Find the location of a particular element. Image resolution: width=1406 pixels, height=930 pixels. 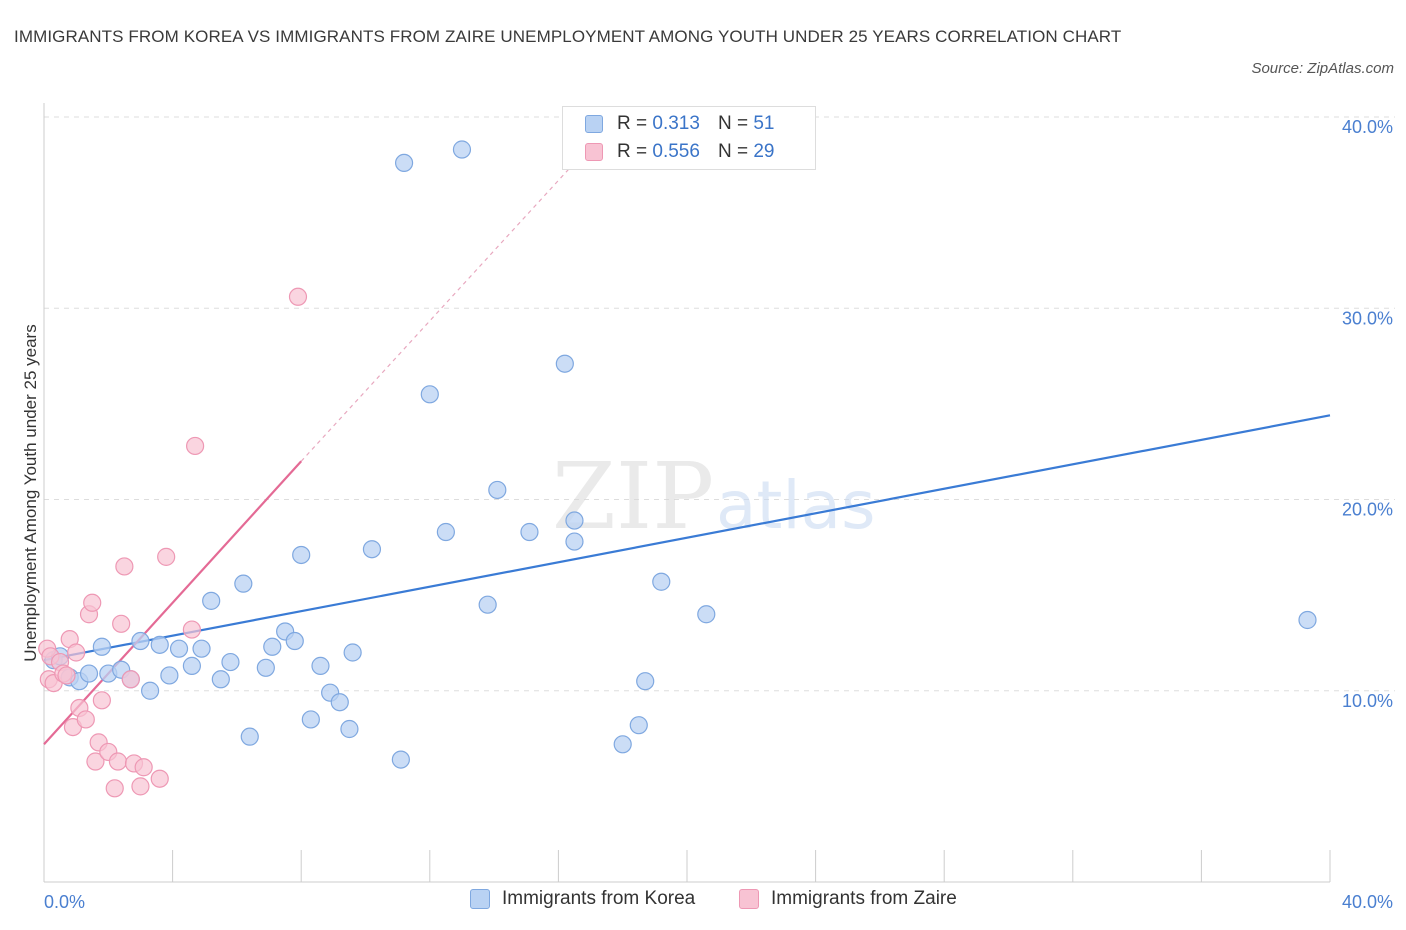

x-tick-label-max: 40.0% is located at coordinates (1367, 902).